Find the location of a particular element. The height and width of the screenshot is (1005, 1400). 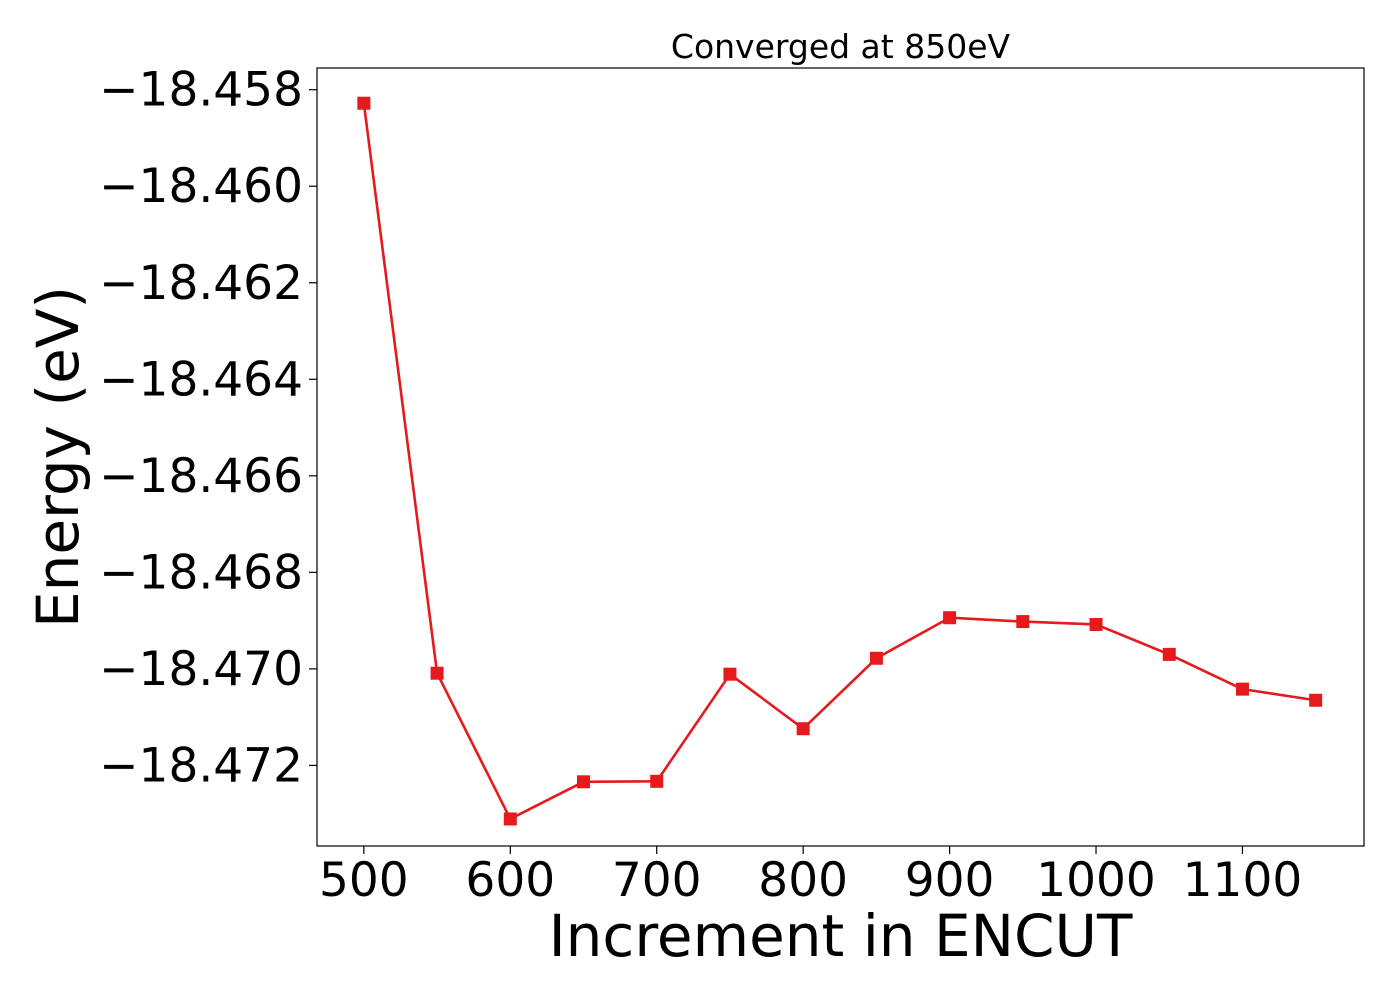

x-tick-label: 1100 is located at coordinates (1243, 880).